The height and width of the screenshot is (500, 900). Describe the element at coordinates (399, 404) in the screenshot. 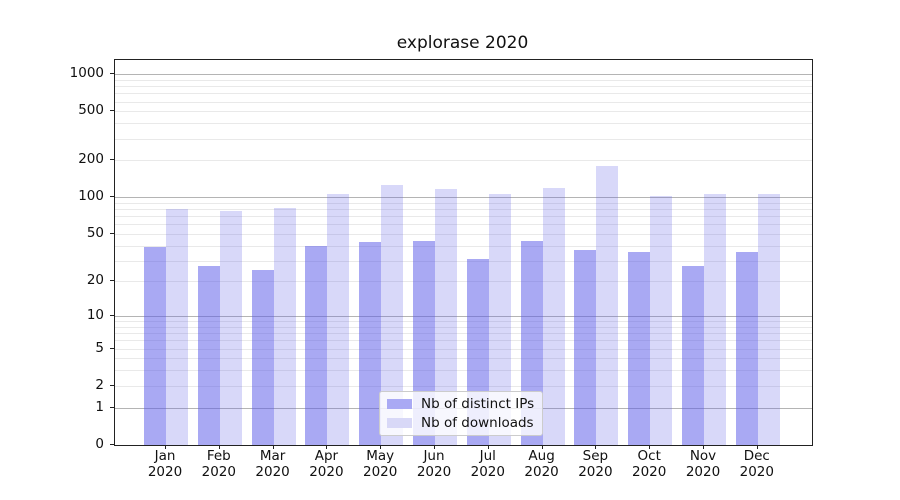

I see `legend-swatch-distinct-ips` at that location.